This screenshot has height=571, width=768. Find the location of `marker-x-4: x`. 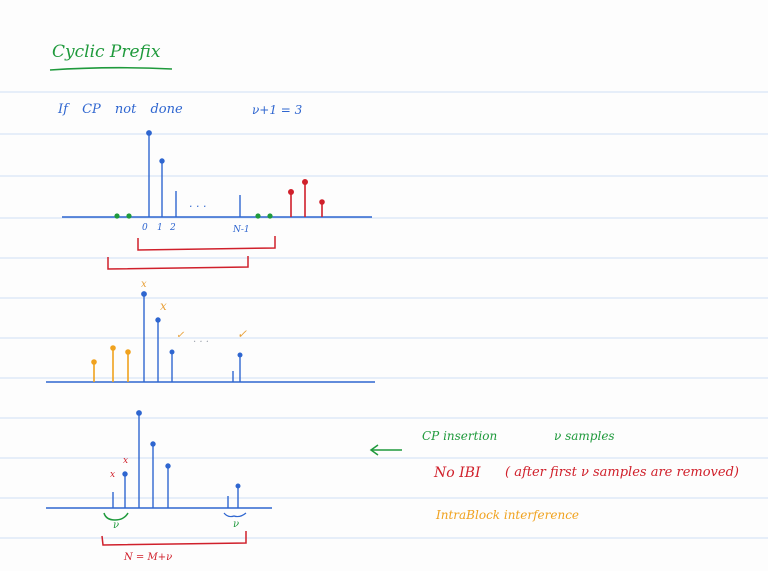

marker-x-4: x is located at coordinates (126, 461).